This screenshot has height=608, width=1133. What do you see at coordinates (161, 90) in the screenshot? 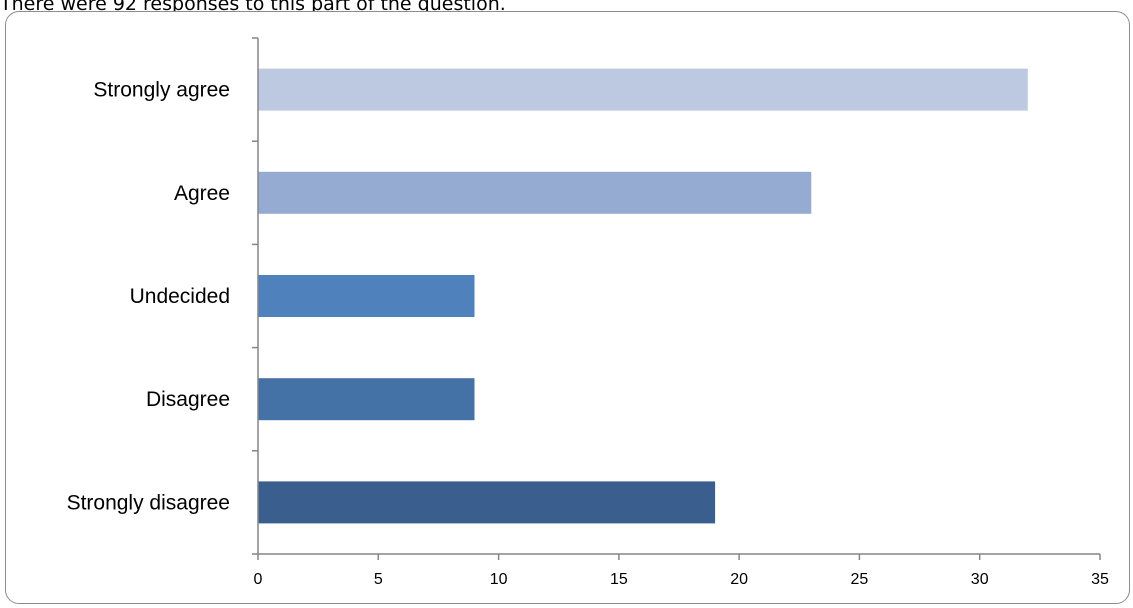
I see `category-label: Strongly agree` at bounding box center [161, 90].